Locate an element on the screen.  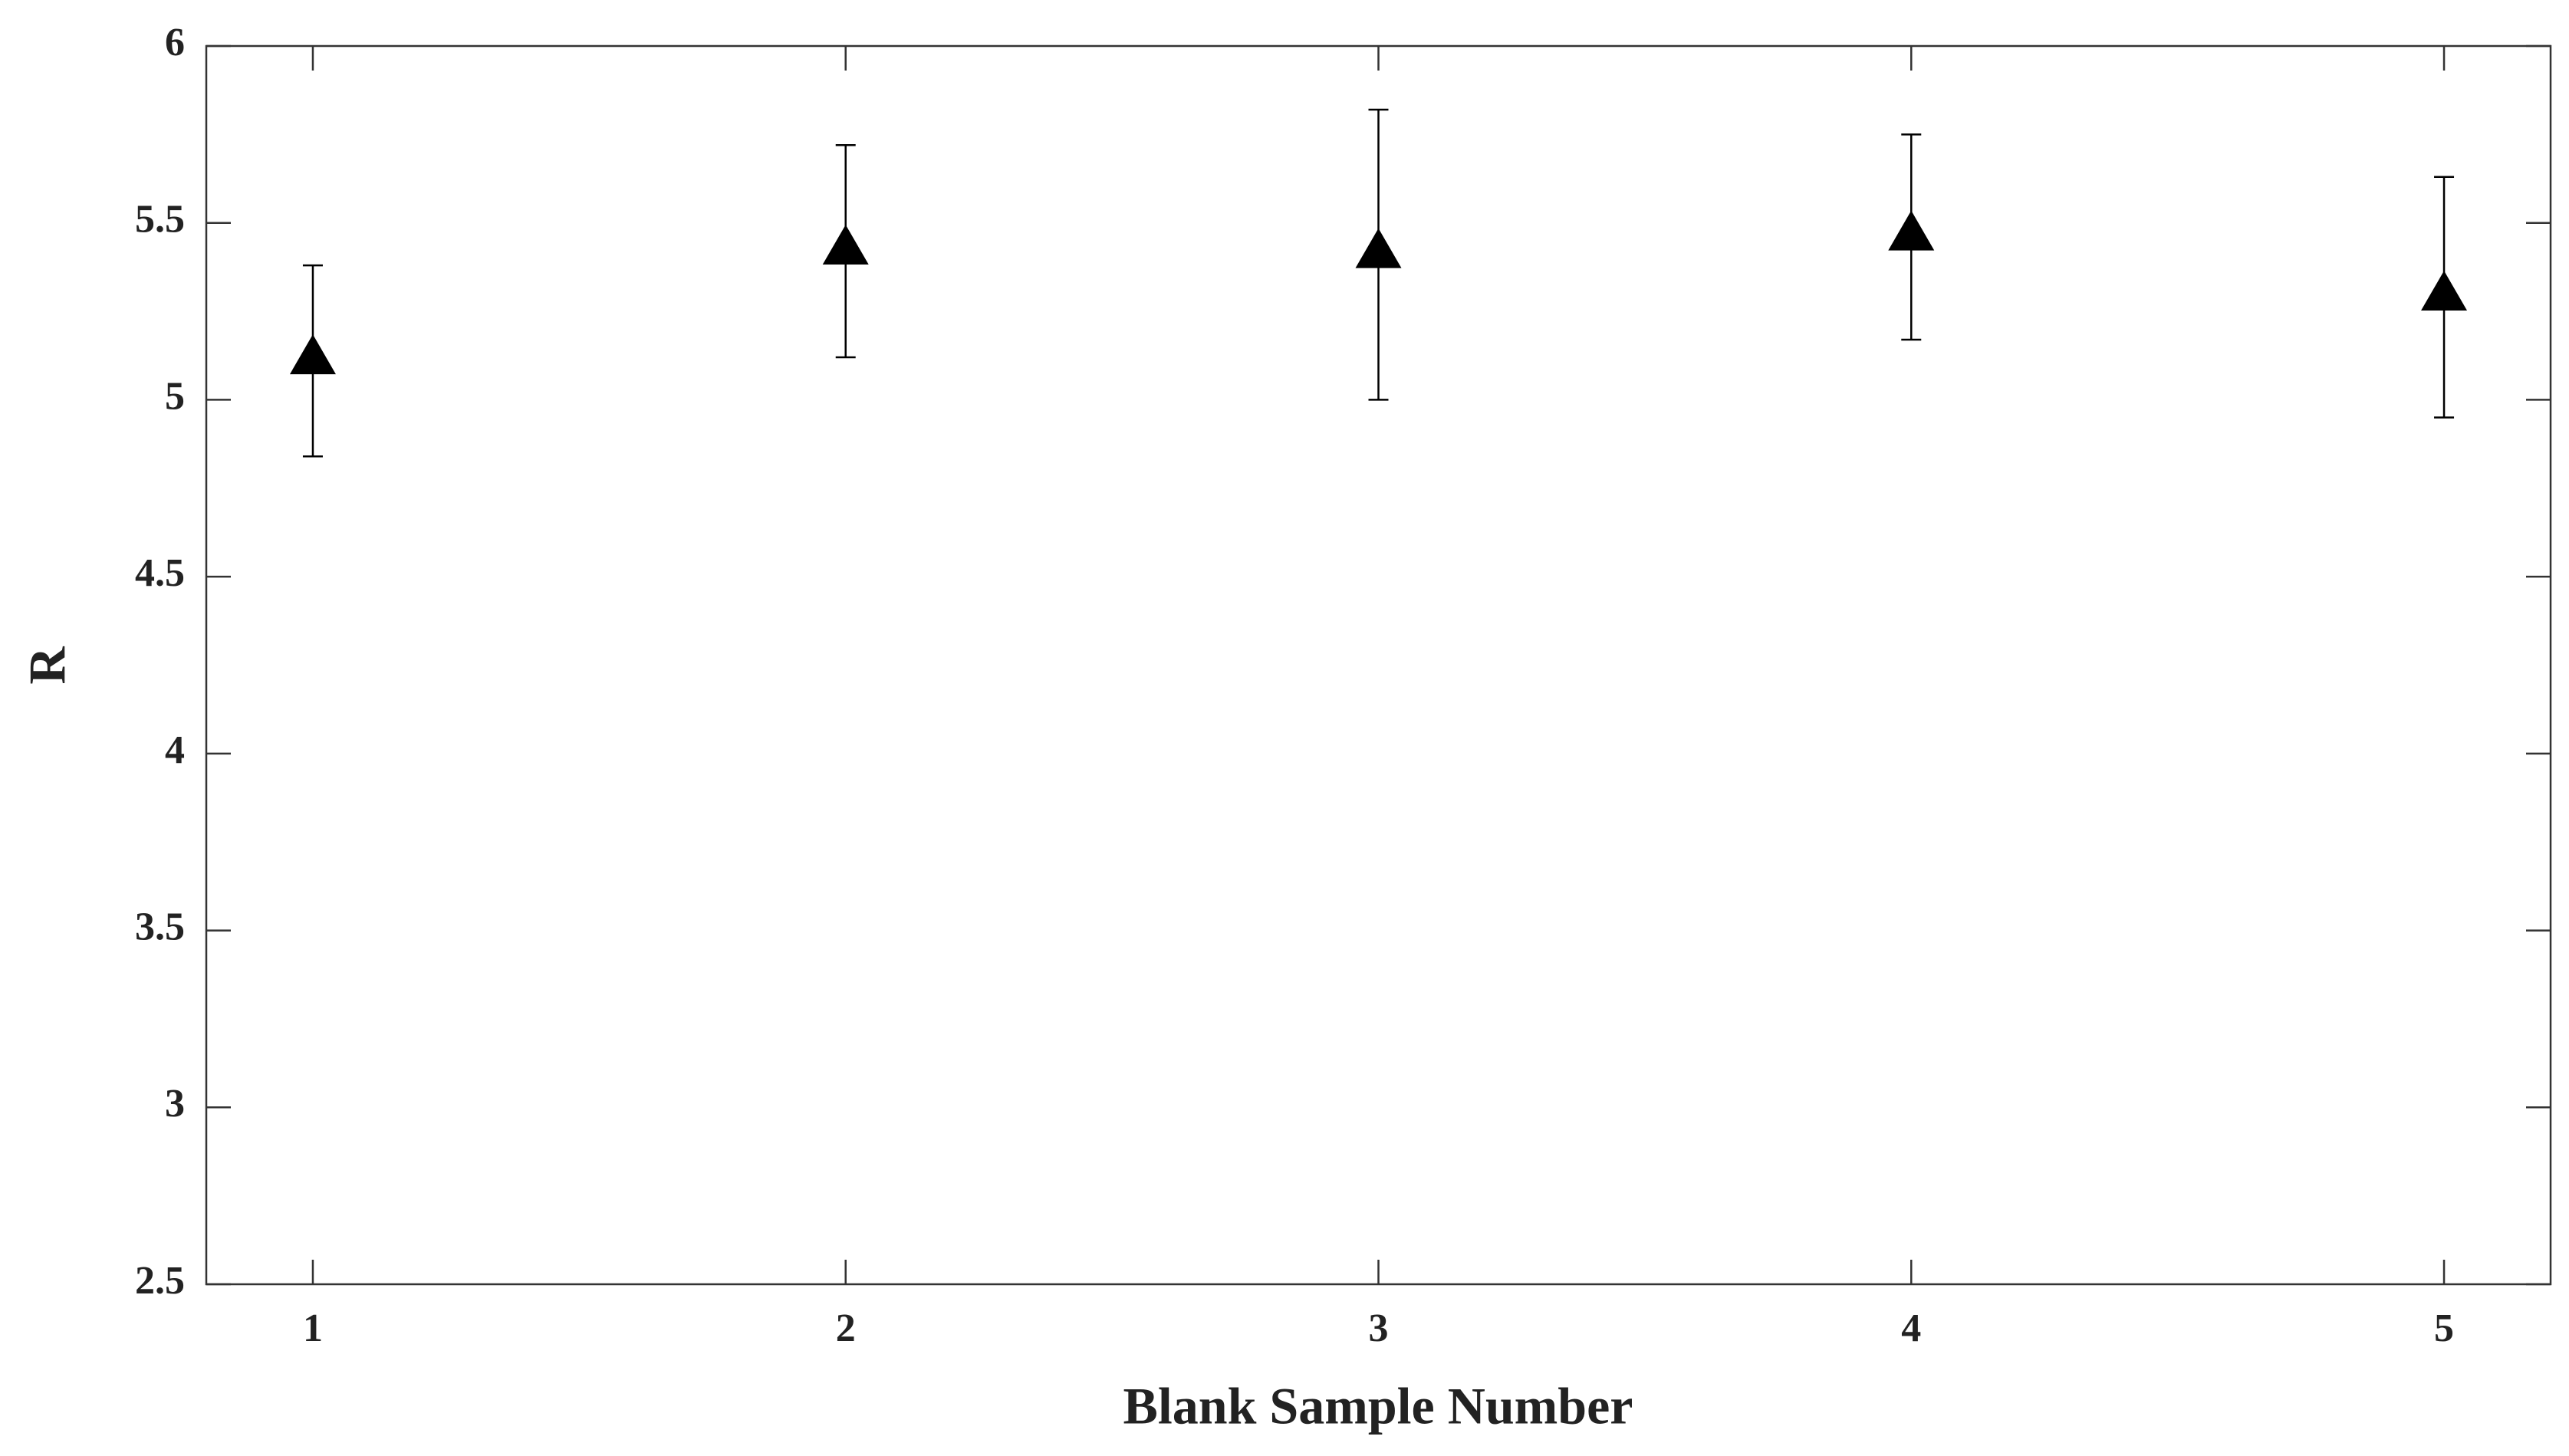
y-tick-label: 5.5 is located at coordinates (160, 220).